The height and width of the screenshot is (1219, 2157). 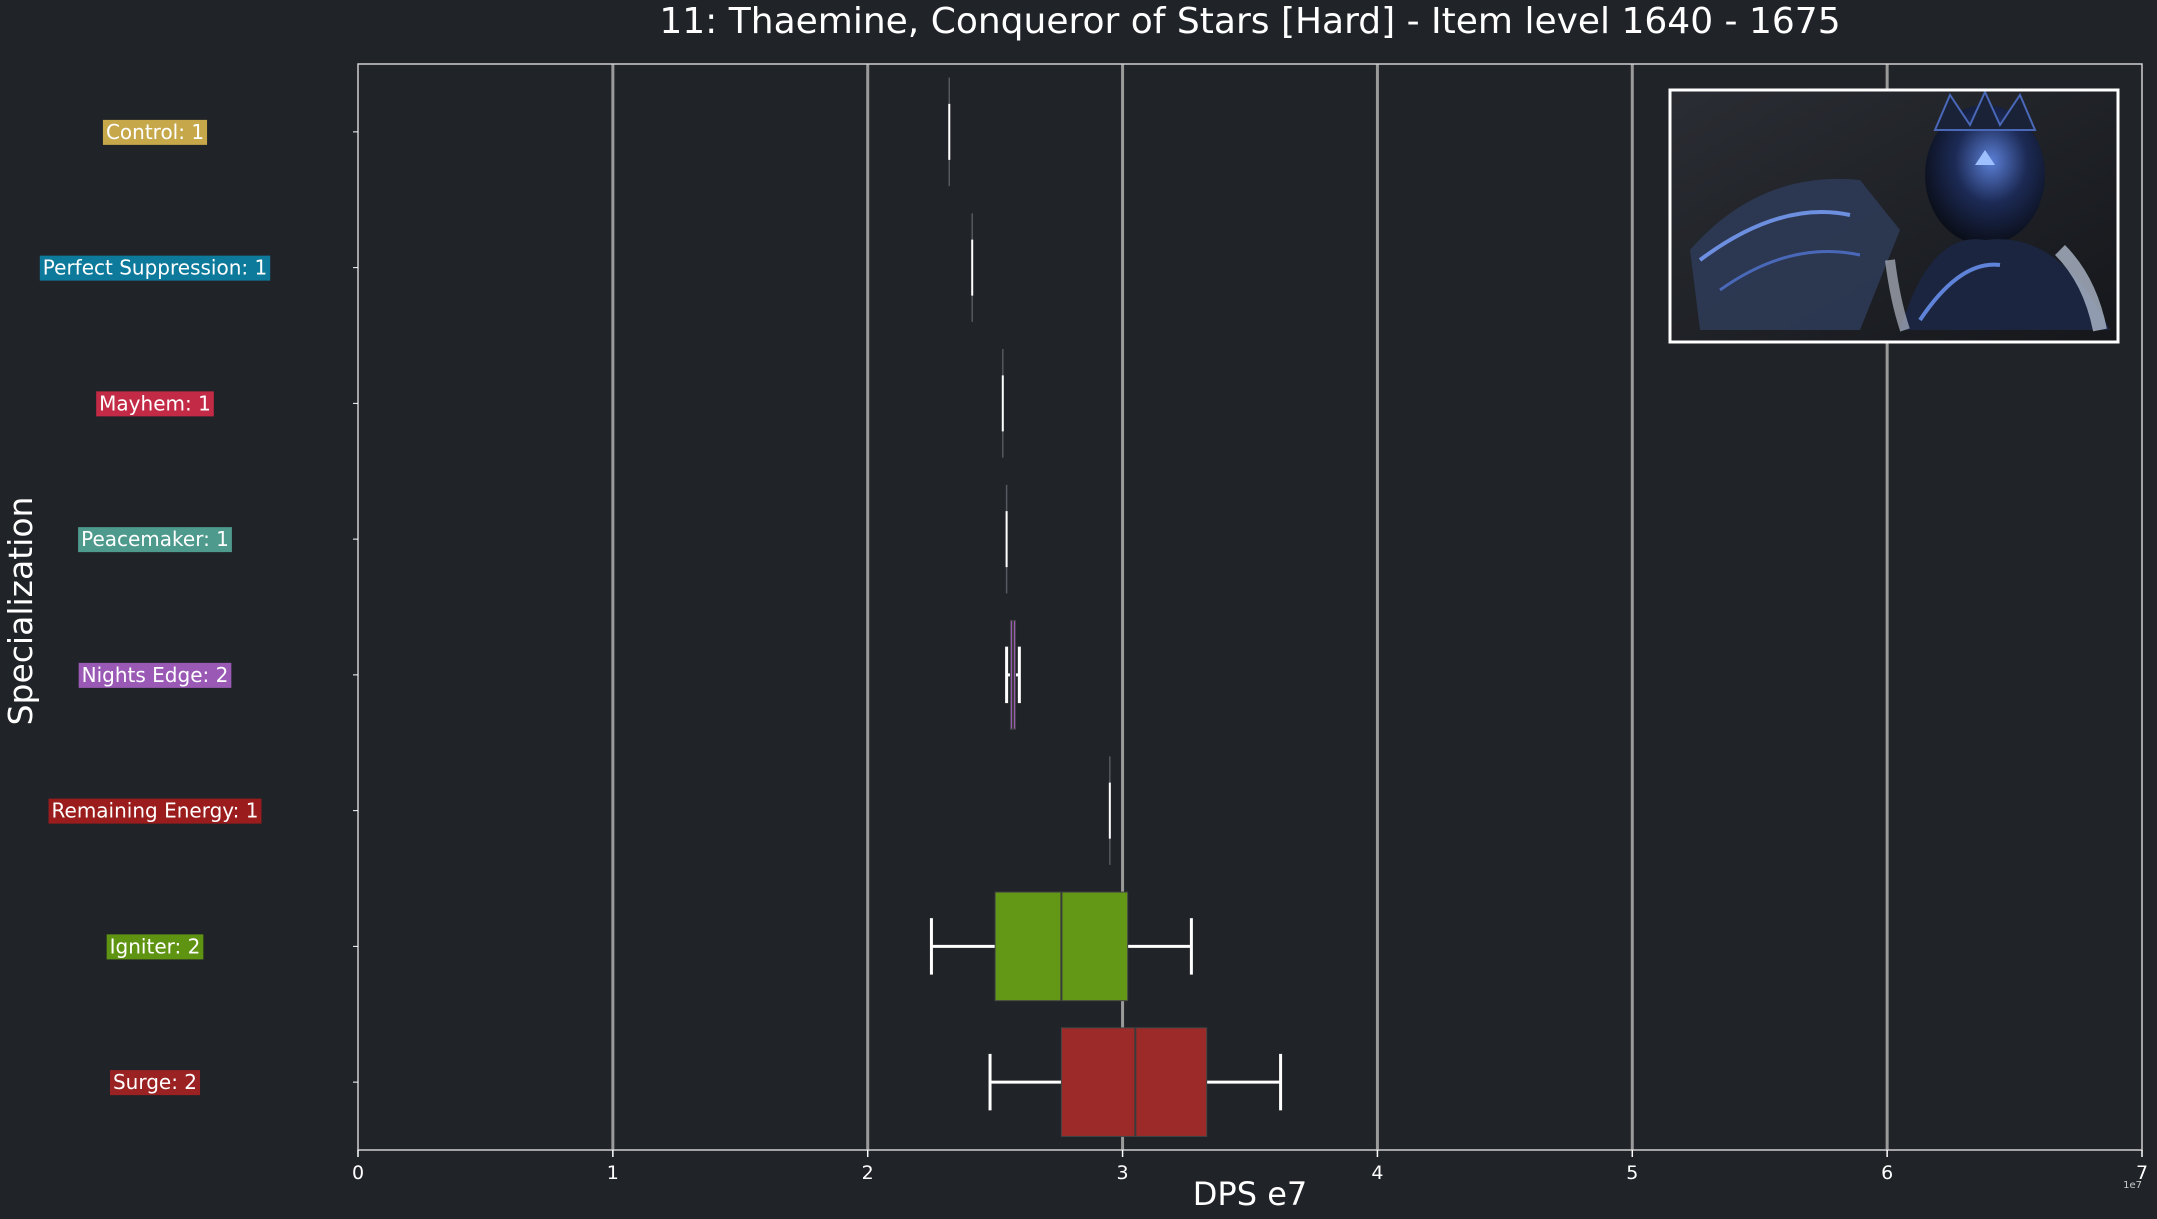 I want to click on x-tick-label-5: 5, so click(x=1632, y=1173).